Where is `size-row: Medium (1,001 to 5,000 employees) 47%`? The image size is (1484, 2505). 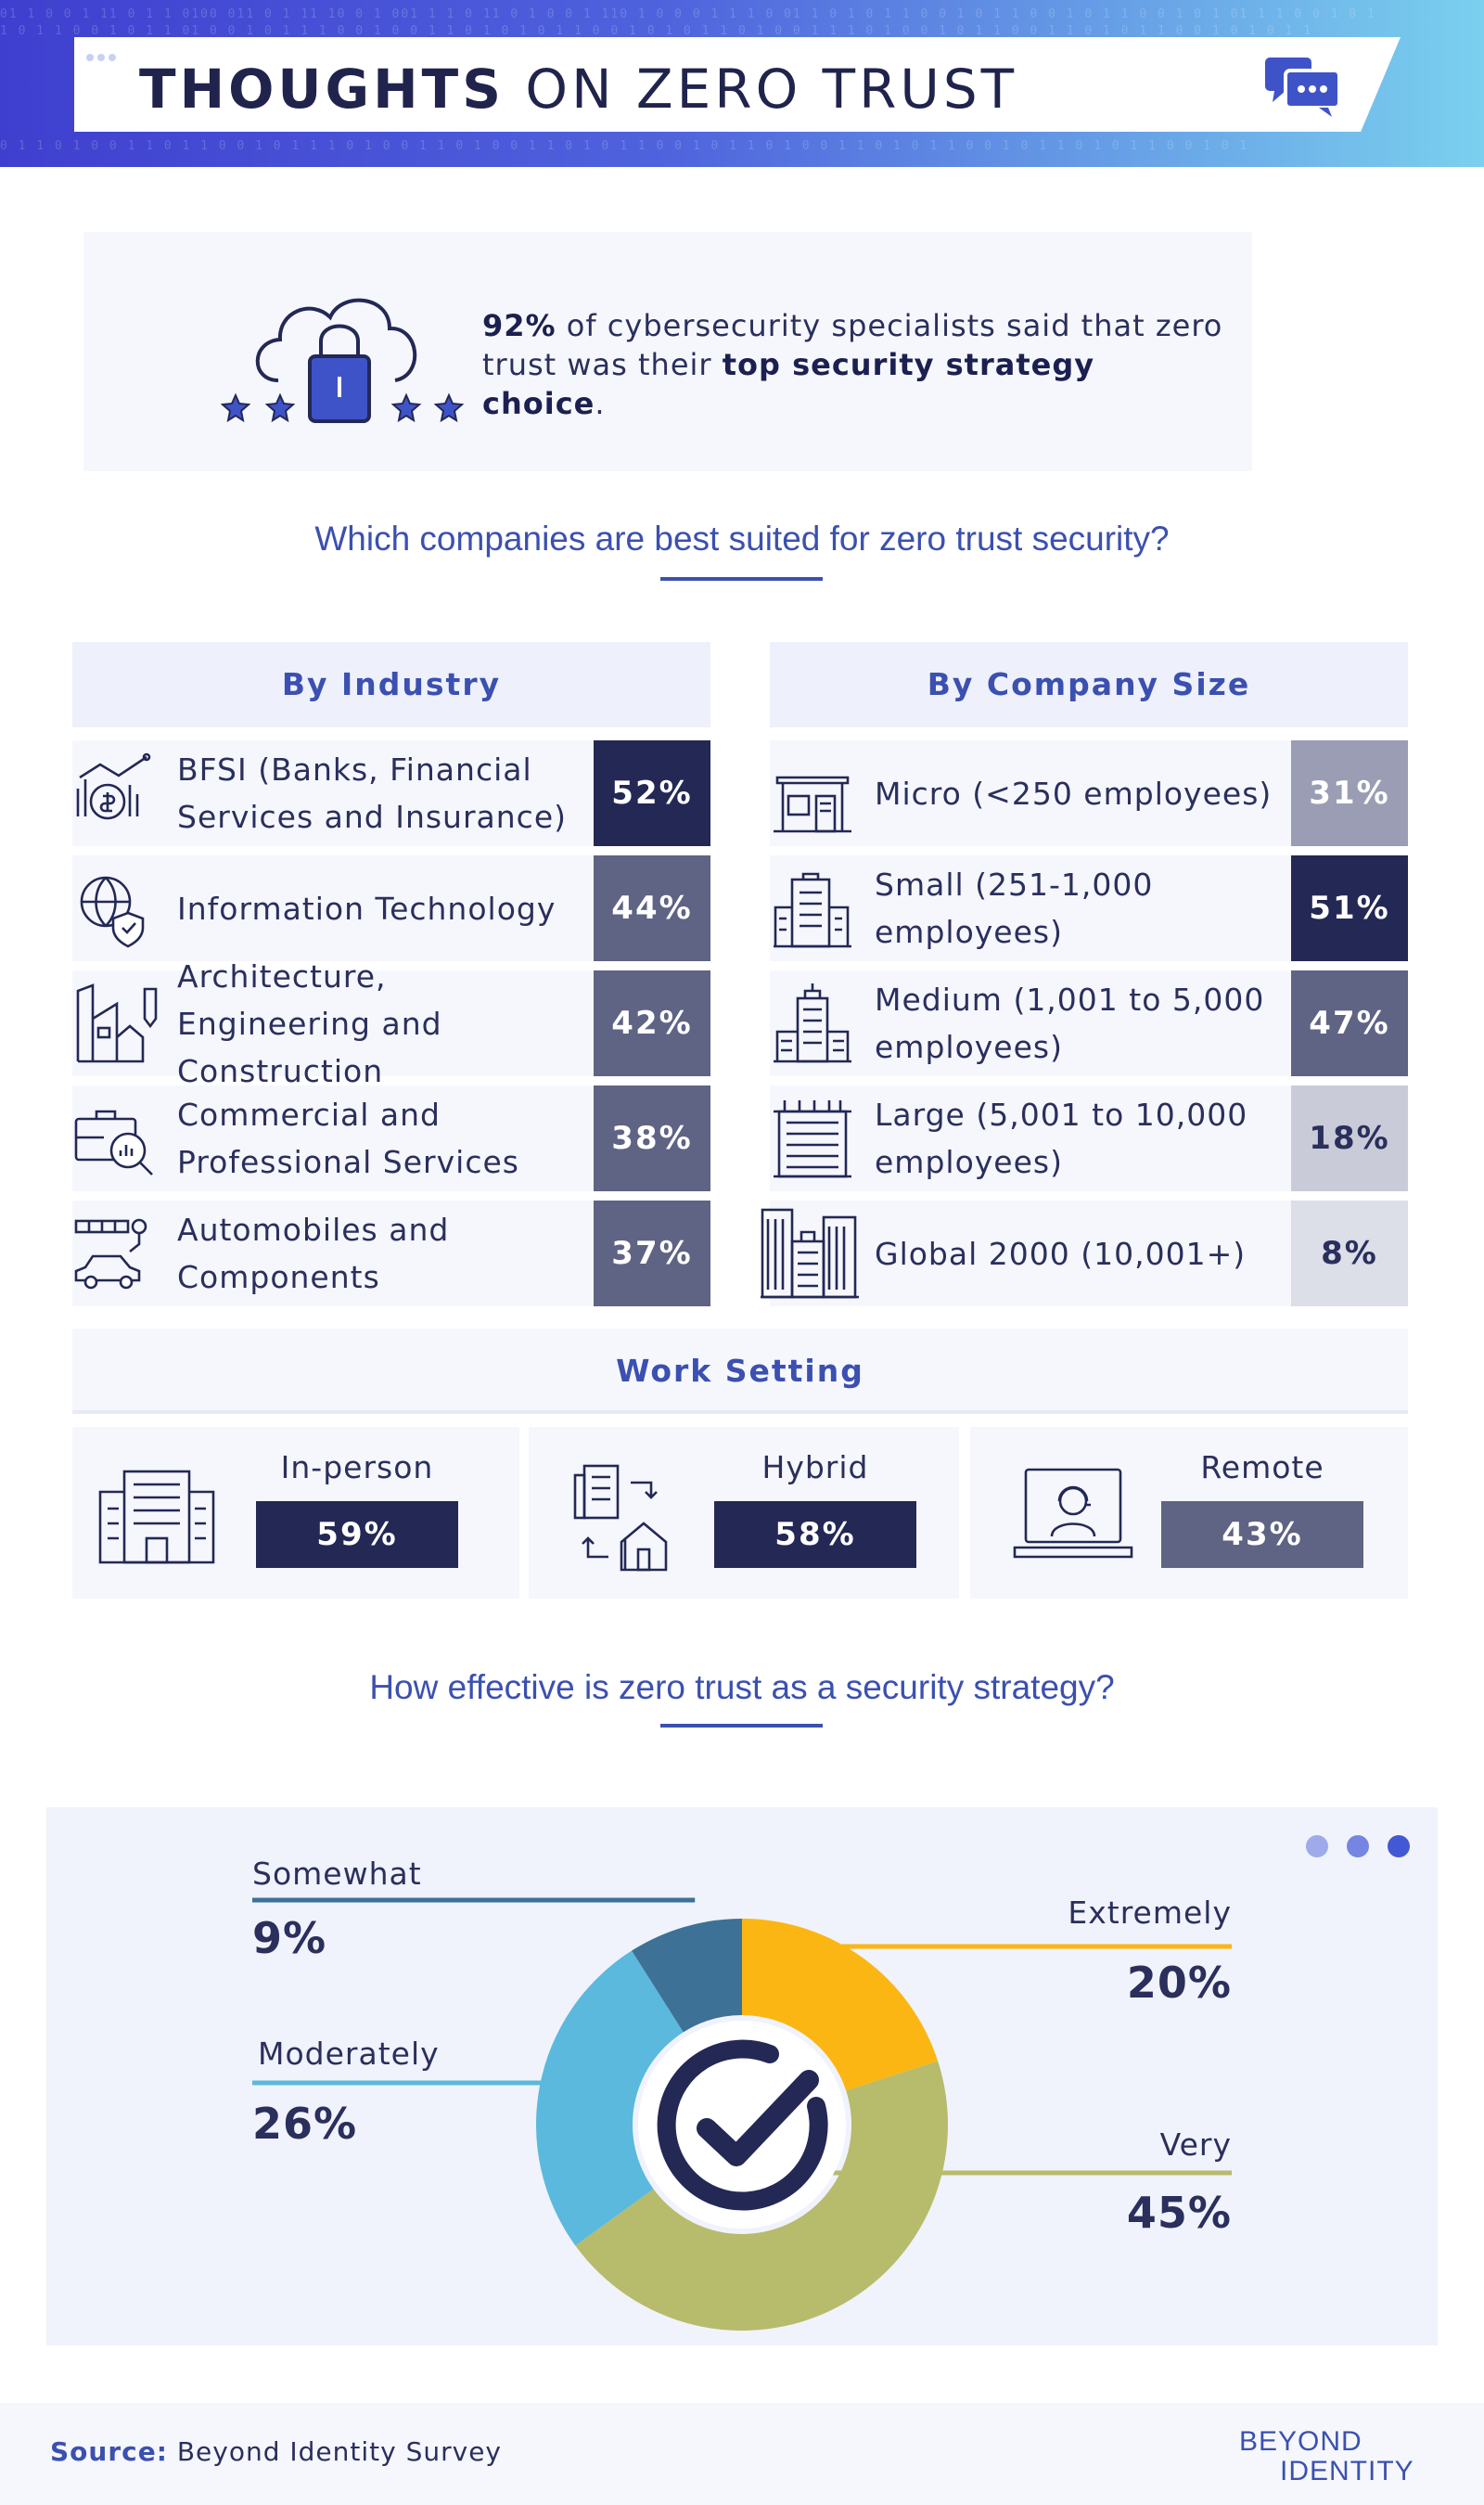 size-row: Medium (1,001 to 5,000 employees) 47% is located at coordinates (1089, 1023).